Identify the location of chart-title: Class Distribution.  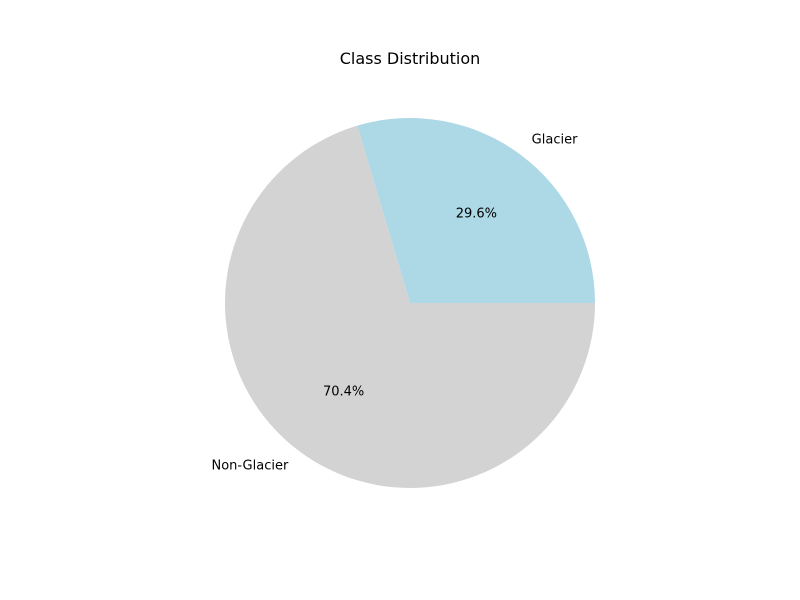
(410, 58).